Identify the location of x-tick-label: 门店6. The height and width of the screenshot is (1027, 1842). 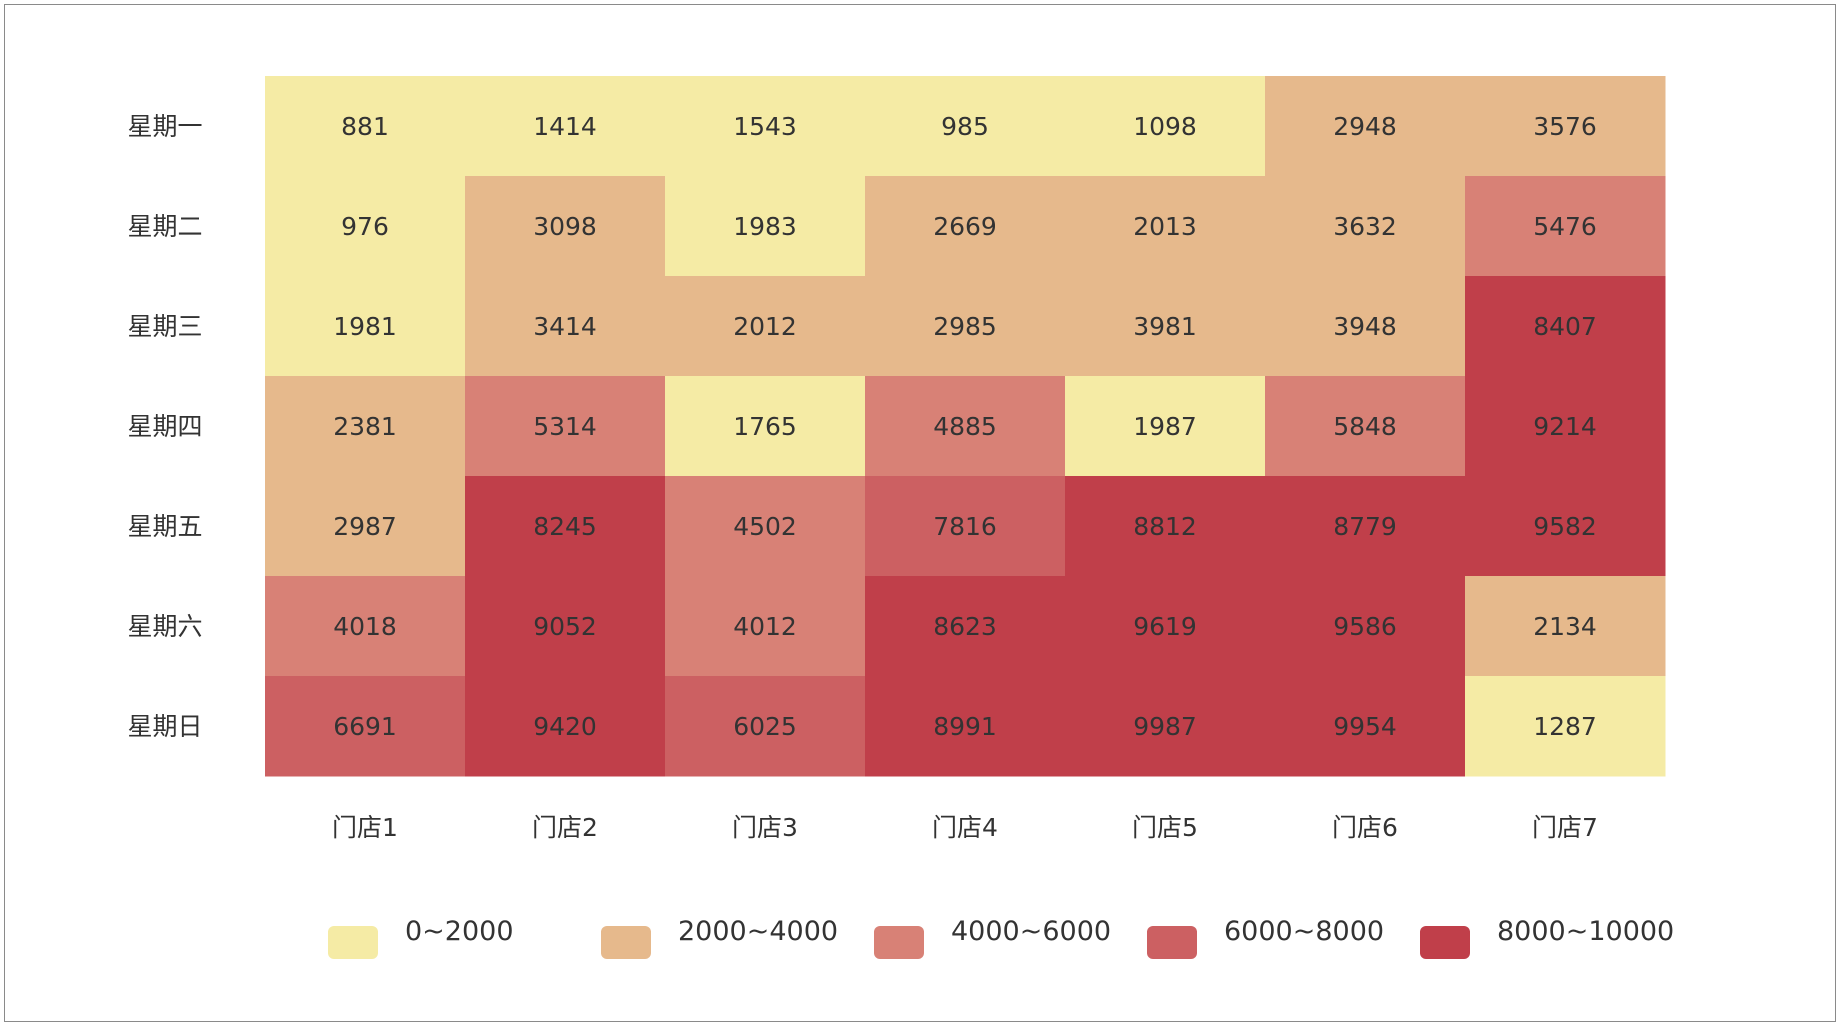
(1365, 827).